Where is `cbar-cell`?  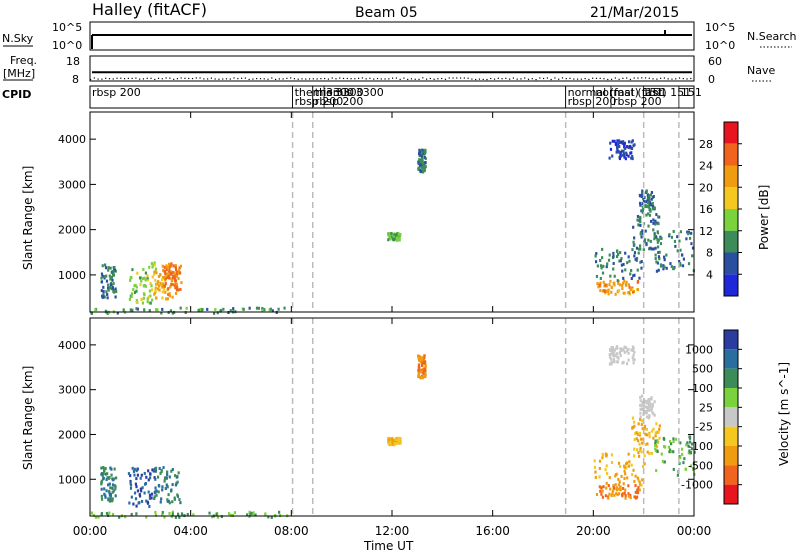
cbar-cell is located at coordinates (731, 198).